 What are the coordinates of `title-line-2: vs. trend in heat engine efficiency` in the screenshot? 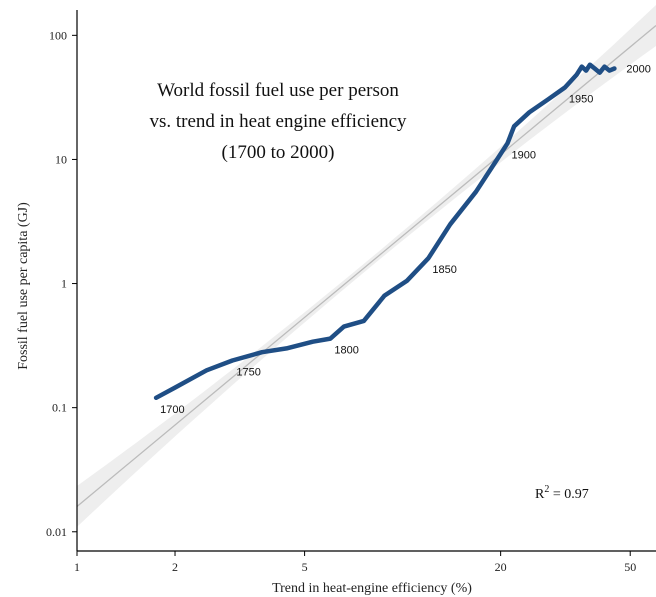 It's located at (278, 121).